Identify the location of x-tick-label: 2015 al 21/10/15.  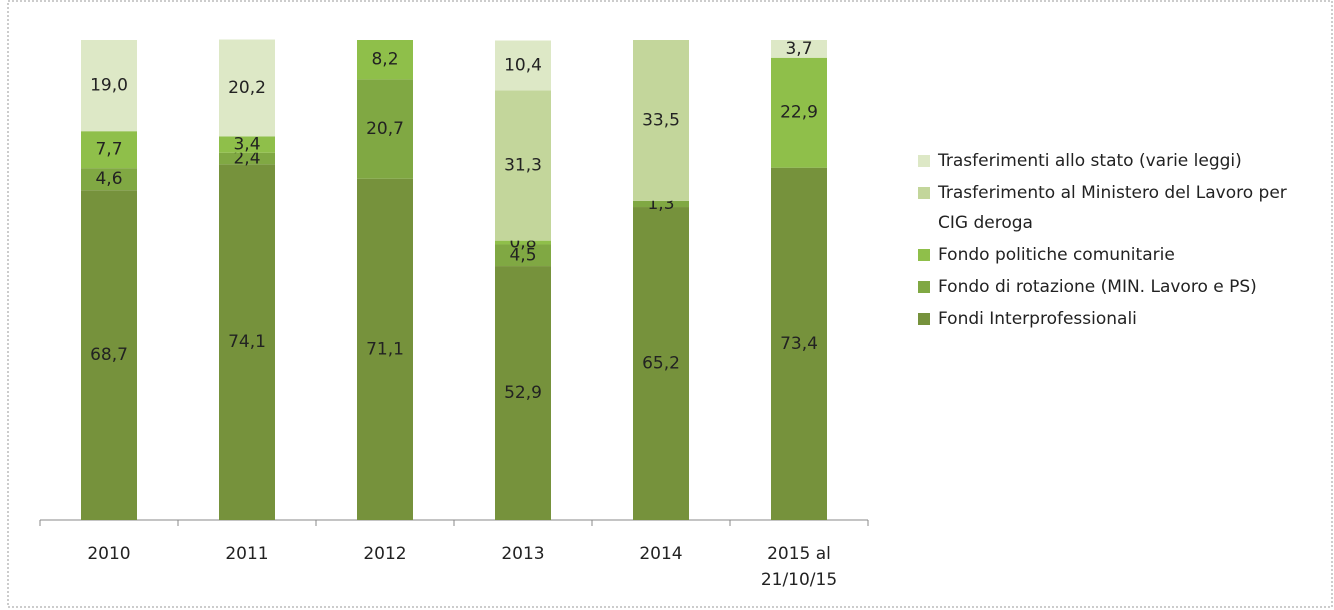
(799, 567).